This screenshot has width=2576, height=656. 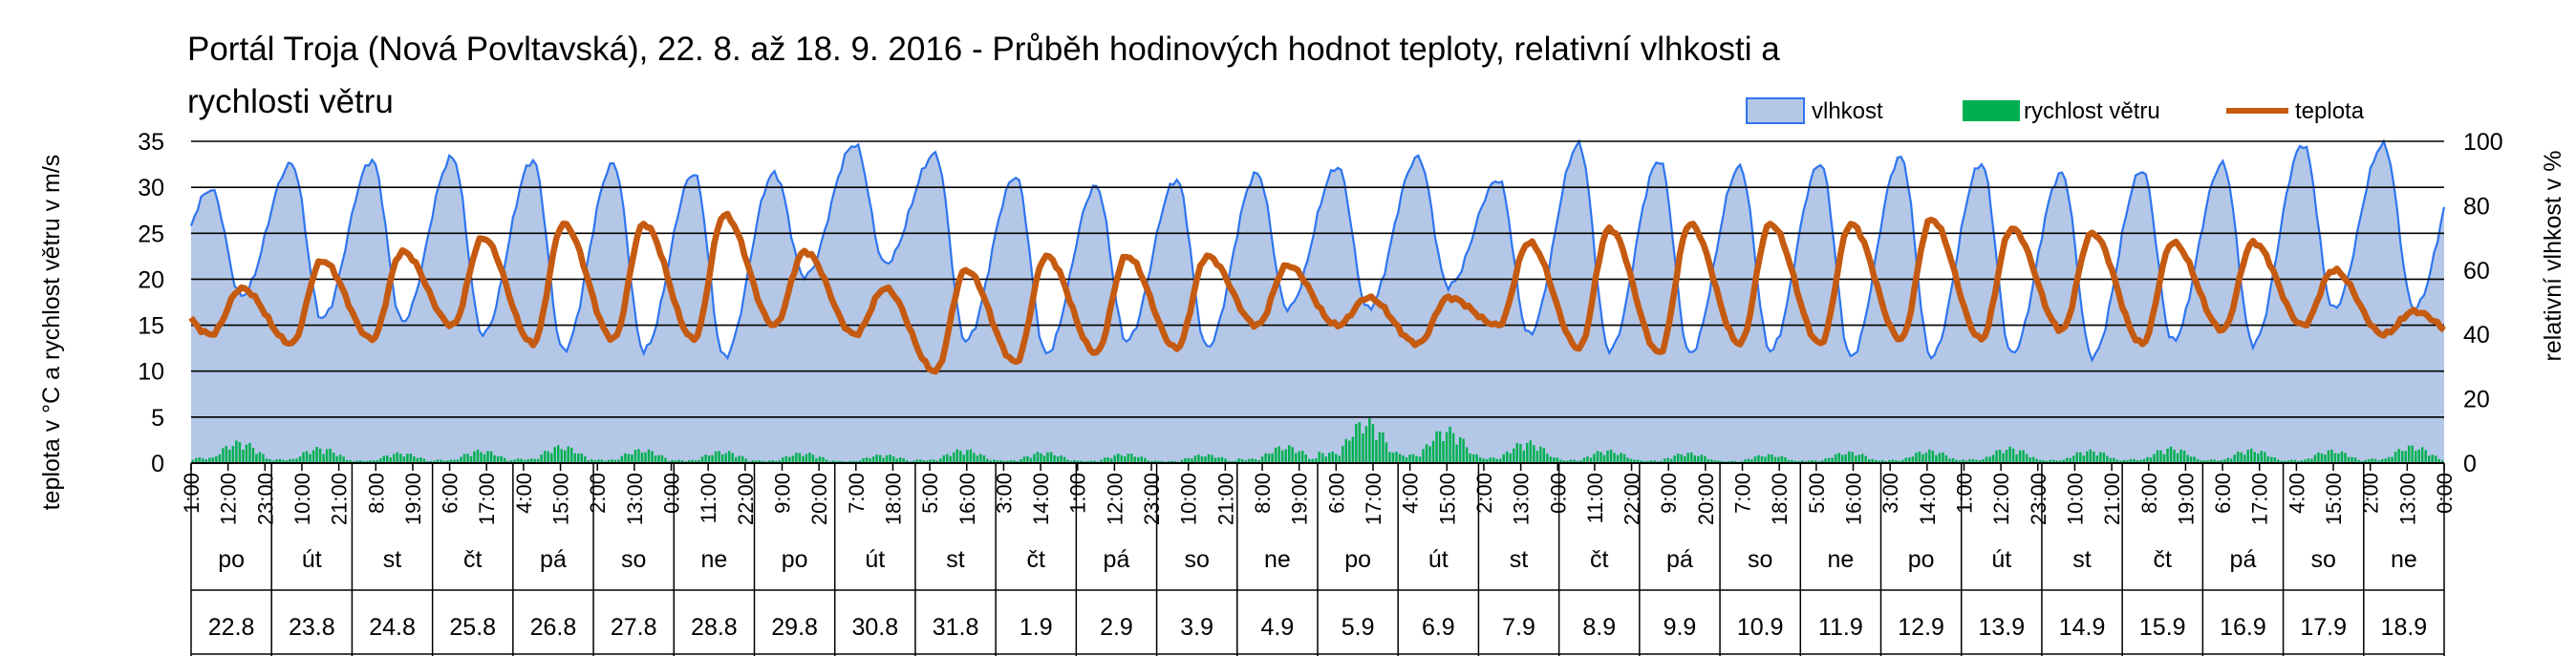 What do you see at coordinates (1928, 499) in the screenshot?
I see `hour-tick-label: 14:00` at bounding box center [1928, 499].